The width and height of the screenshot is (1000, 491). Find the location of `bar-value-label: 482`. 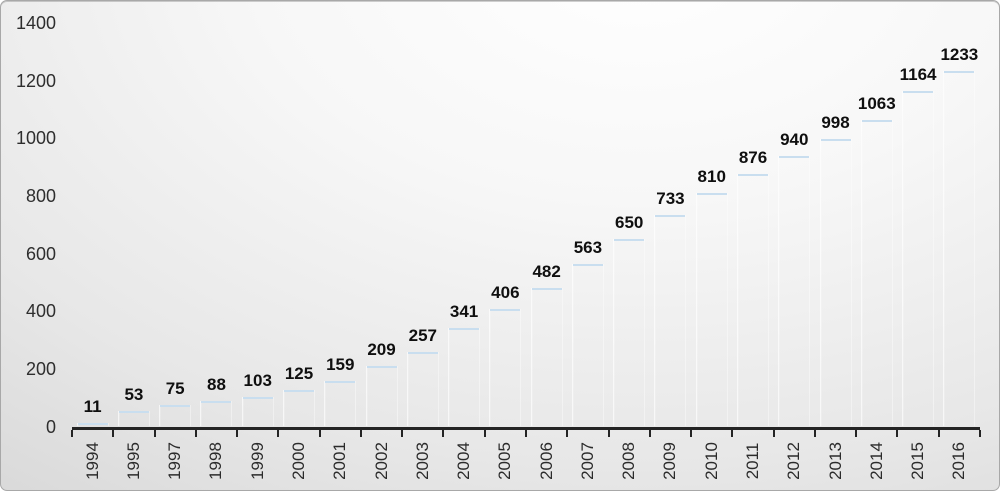

bar-value-label: 482 is located at coordinates (546, 271).